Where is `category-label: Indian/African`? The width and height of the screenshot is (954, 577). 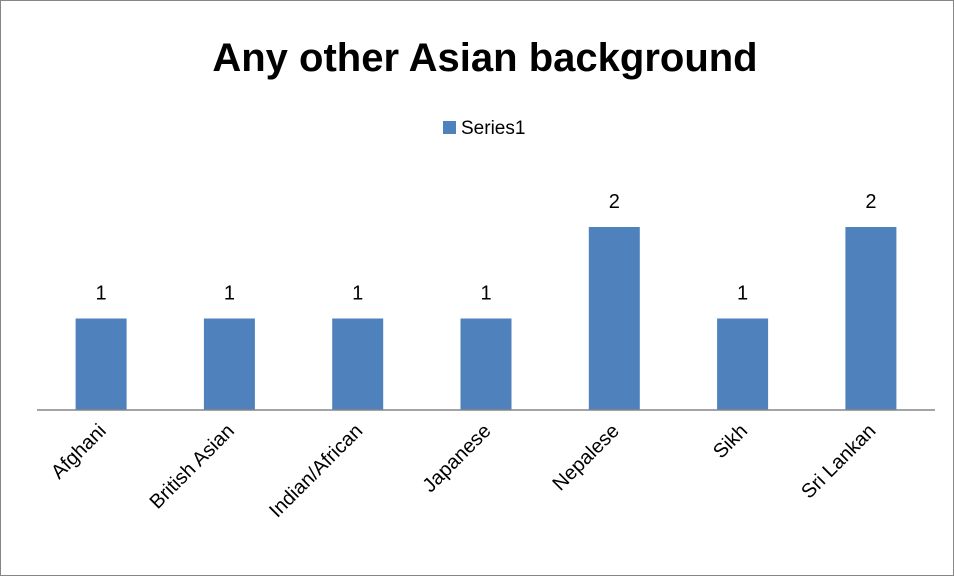 category-label: Indian/African is located at coordinates (316, 471).